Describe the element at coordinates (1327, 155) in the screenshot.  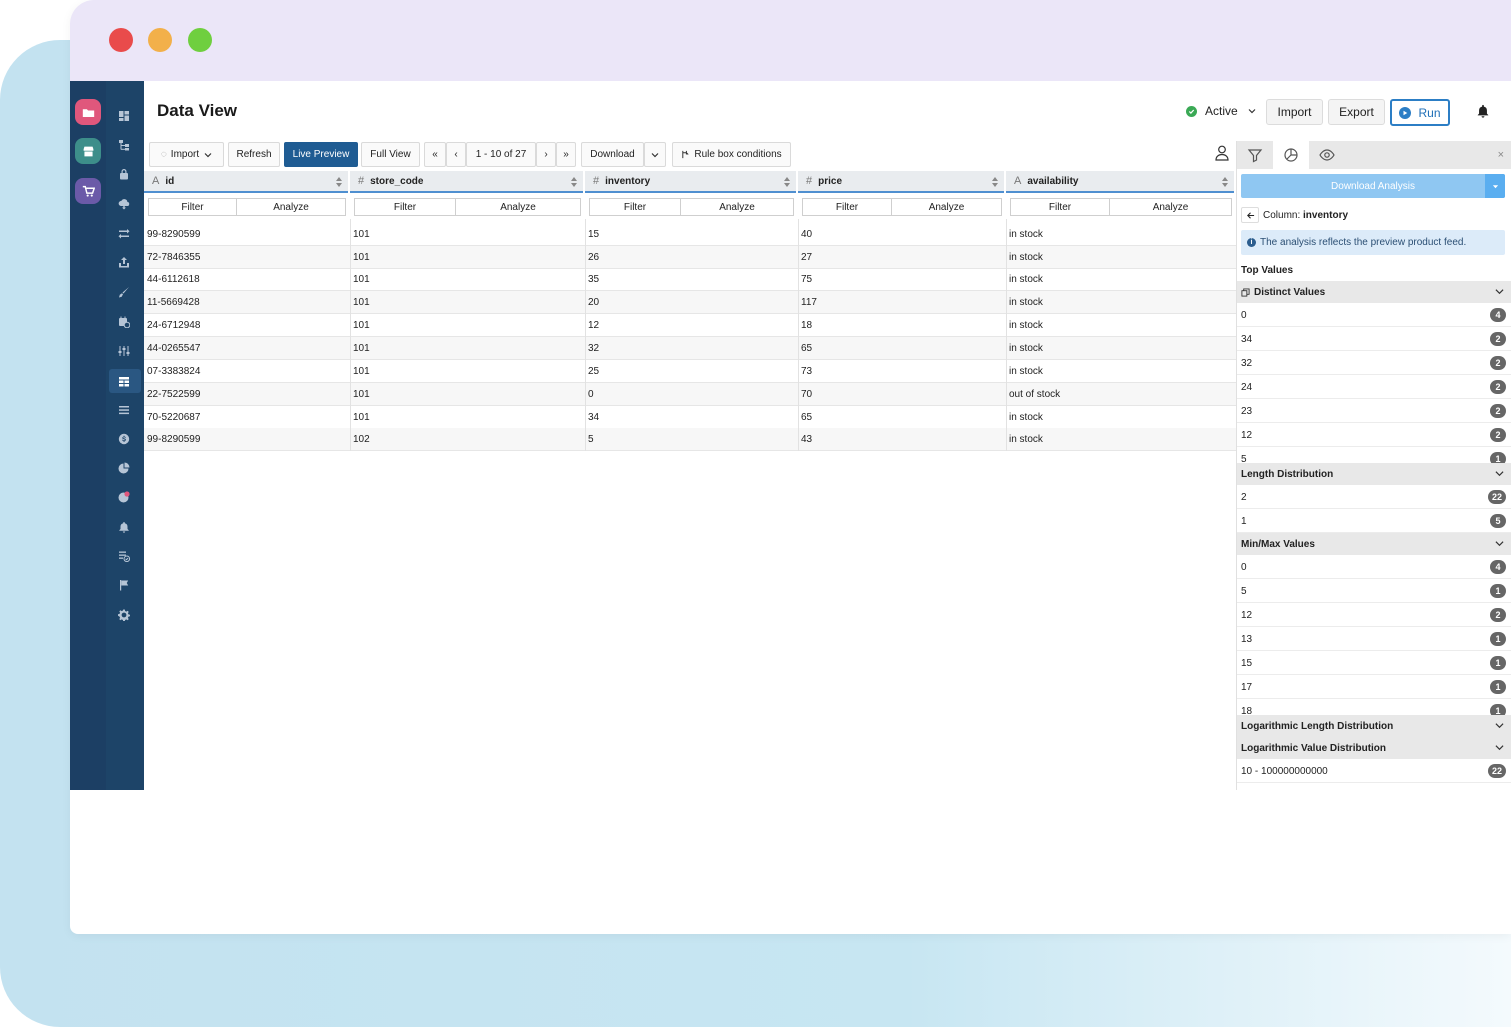
I see `tab-preview` at that location.